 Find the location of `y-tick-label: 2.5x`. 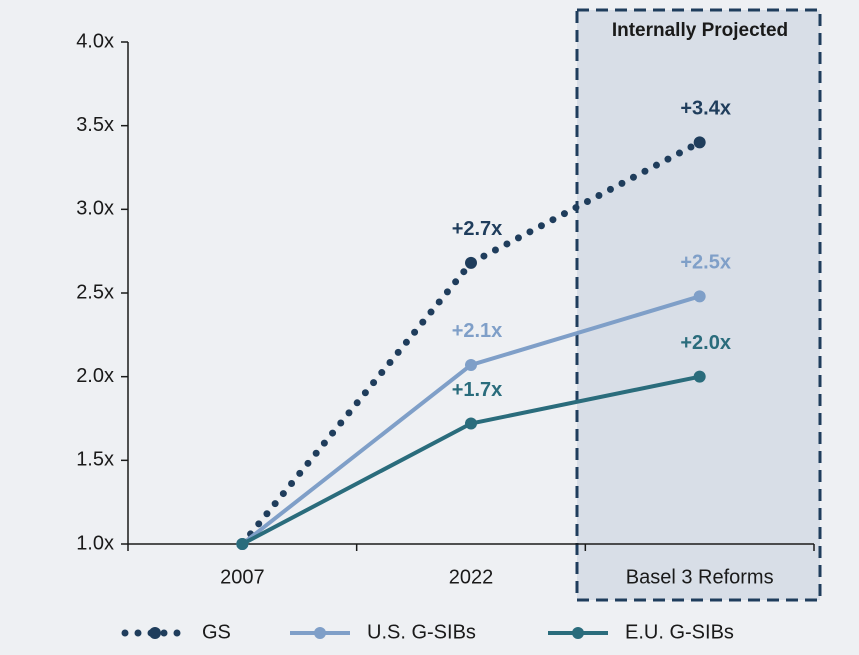

y-tick-label: 2.5x is located at coordinates (95, 292).